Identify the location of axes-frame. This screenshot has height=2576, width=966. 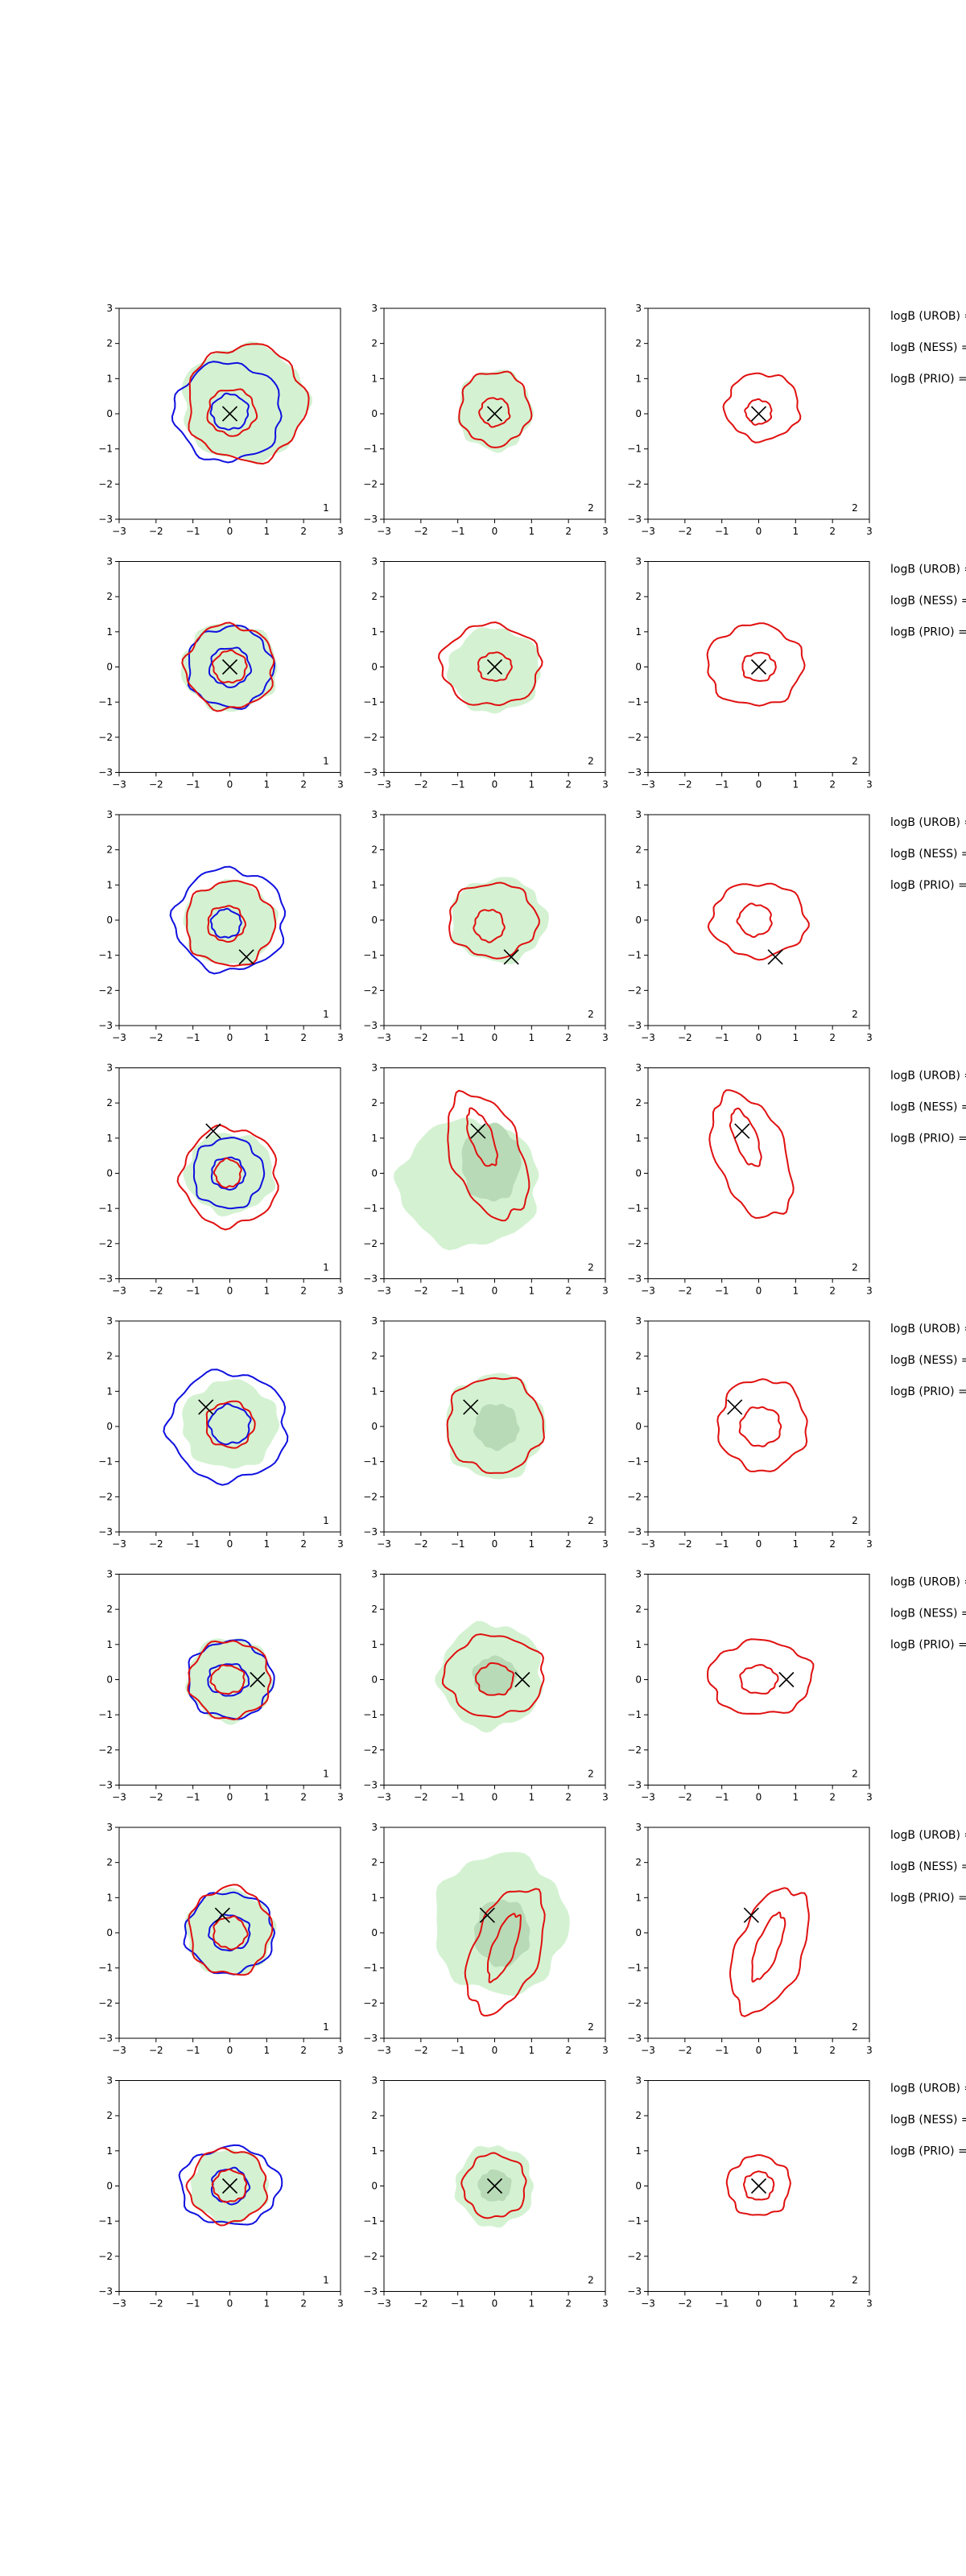
(758, 1173).